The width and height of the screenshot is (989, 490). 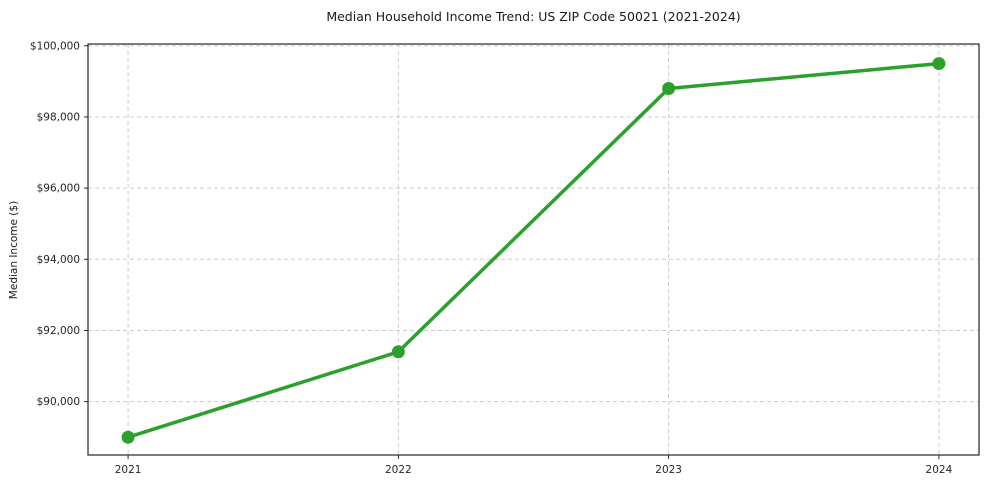 What do you see at coordinates (58, 402) in the screenshot?
I see `y-tick-label: $90,000` at bounding box center [58, 402].